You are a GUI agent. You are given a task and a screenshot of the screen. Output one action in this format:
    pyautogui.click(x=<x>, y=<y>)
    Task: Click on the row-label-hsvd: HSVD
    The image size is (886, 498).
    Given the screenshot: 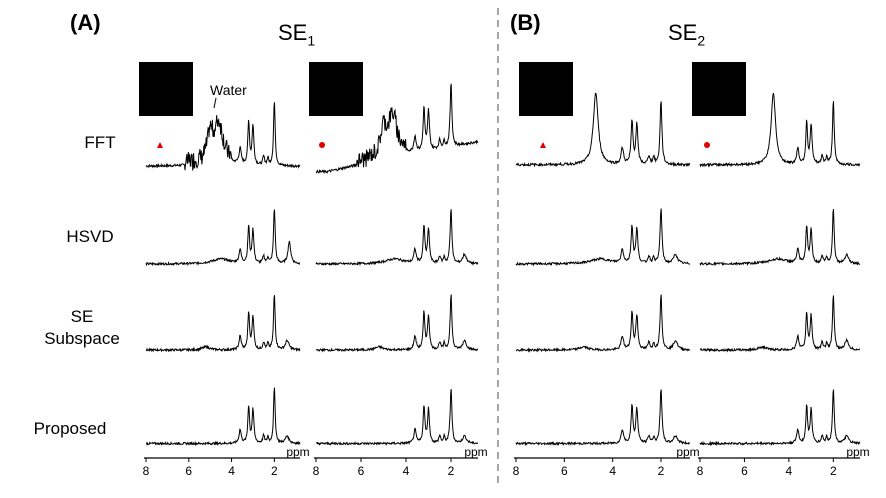 What is the action you would take?
    pyautogui.click(x=90, y=236)
    